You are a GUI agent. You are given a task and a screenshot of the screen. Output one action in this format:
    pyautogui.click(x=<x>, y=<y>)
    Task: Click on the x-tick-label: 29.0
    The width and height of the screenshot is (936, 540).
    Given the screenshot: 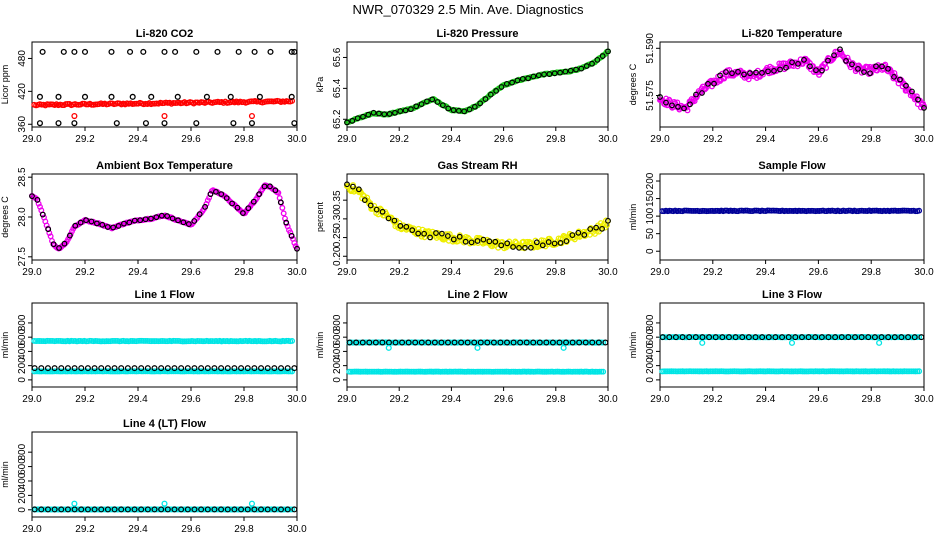 What is the action you would take?
    pyautogui.click(x=32, y=529)
    